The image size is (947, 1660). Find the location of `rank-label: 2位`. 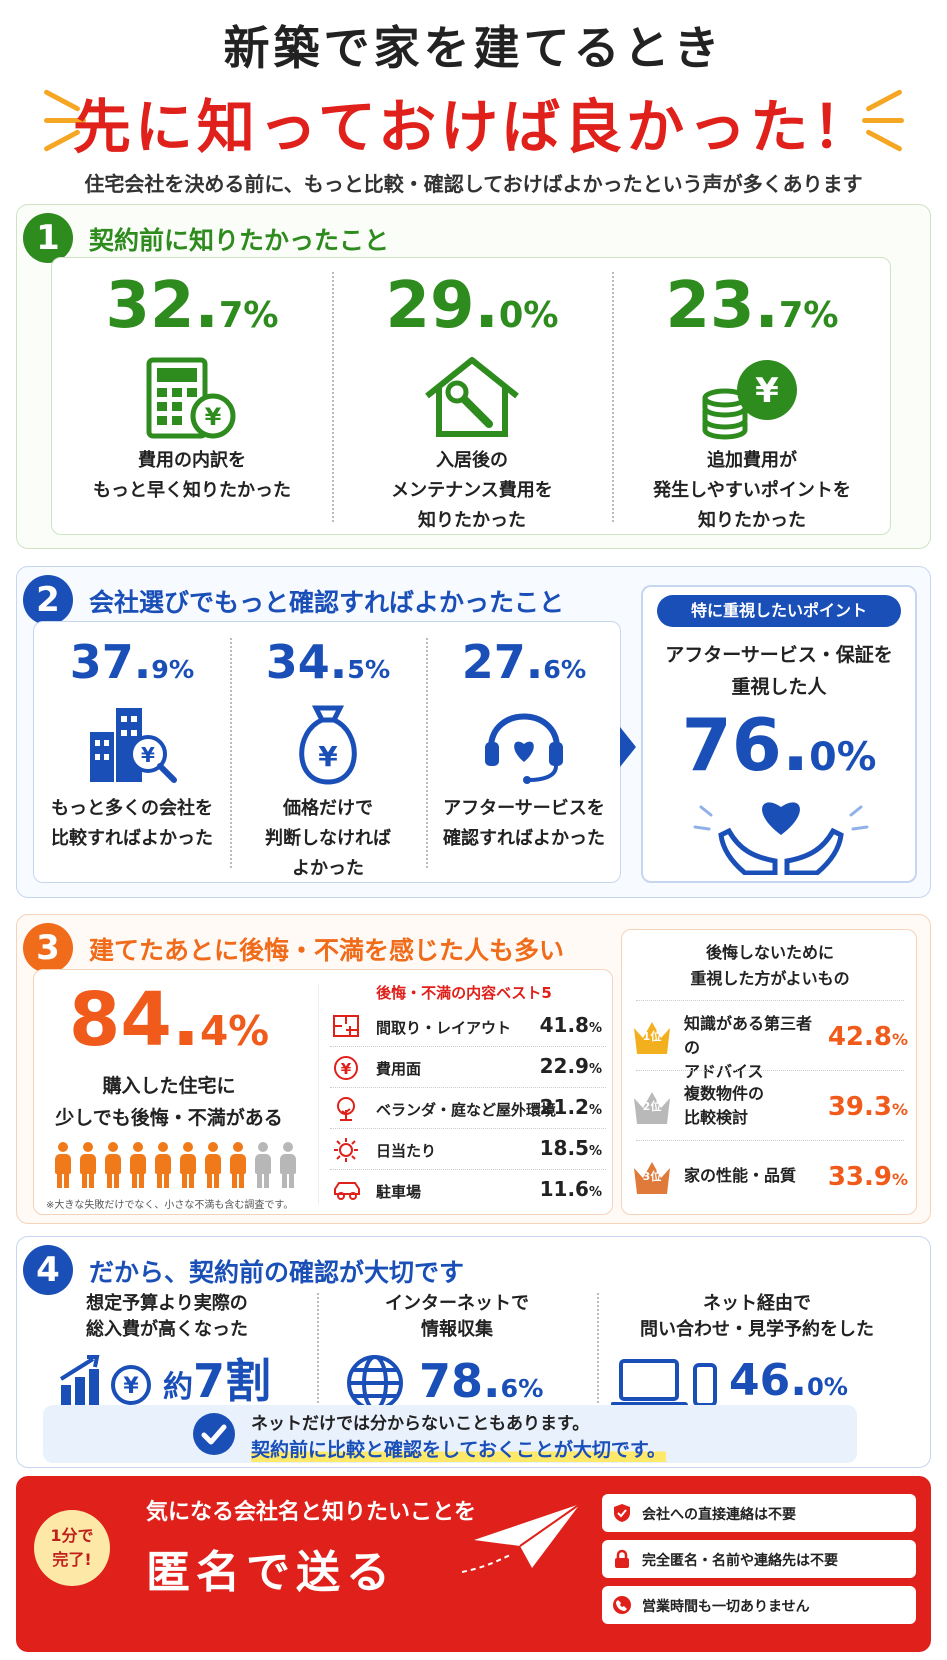

rank-label: 2位 is located at coordinates (652, 1106).